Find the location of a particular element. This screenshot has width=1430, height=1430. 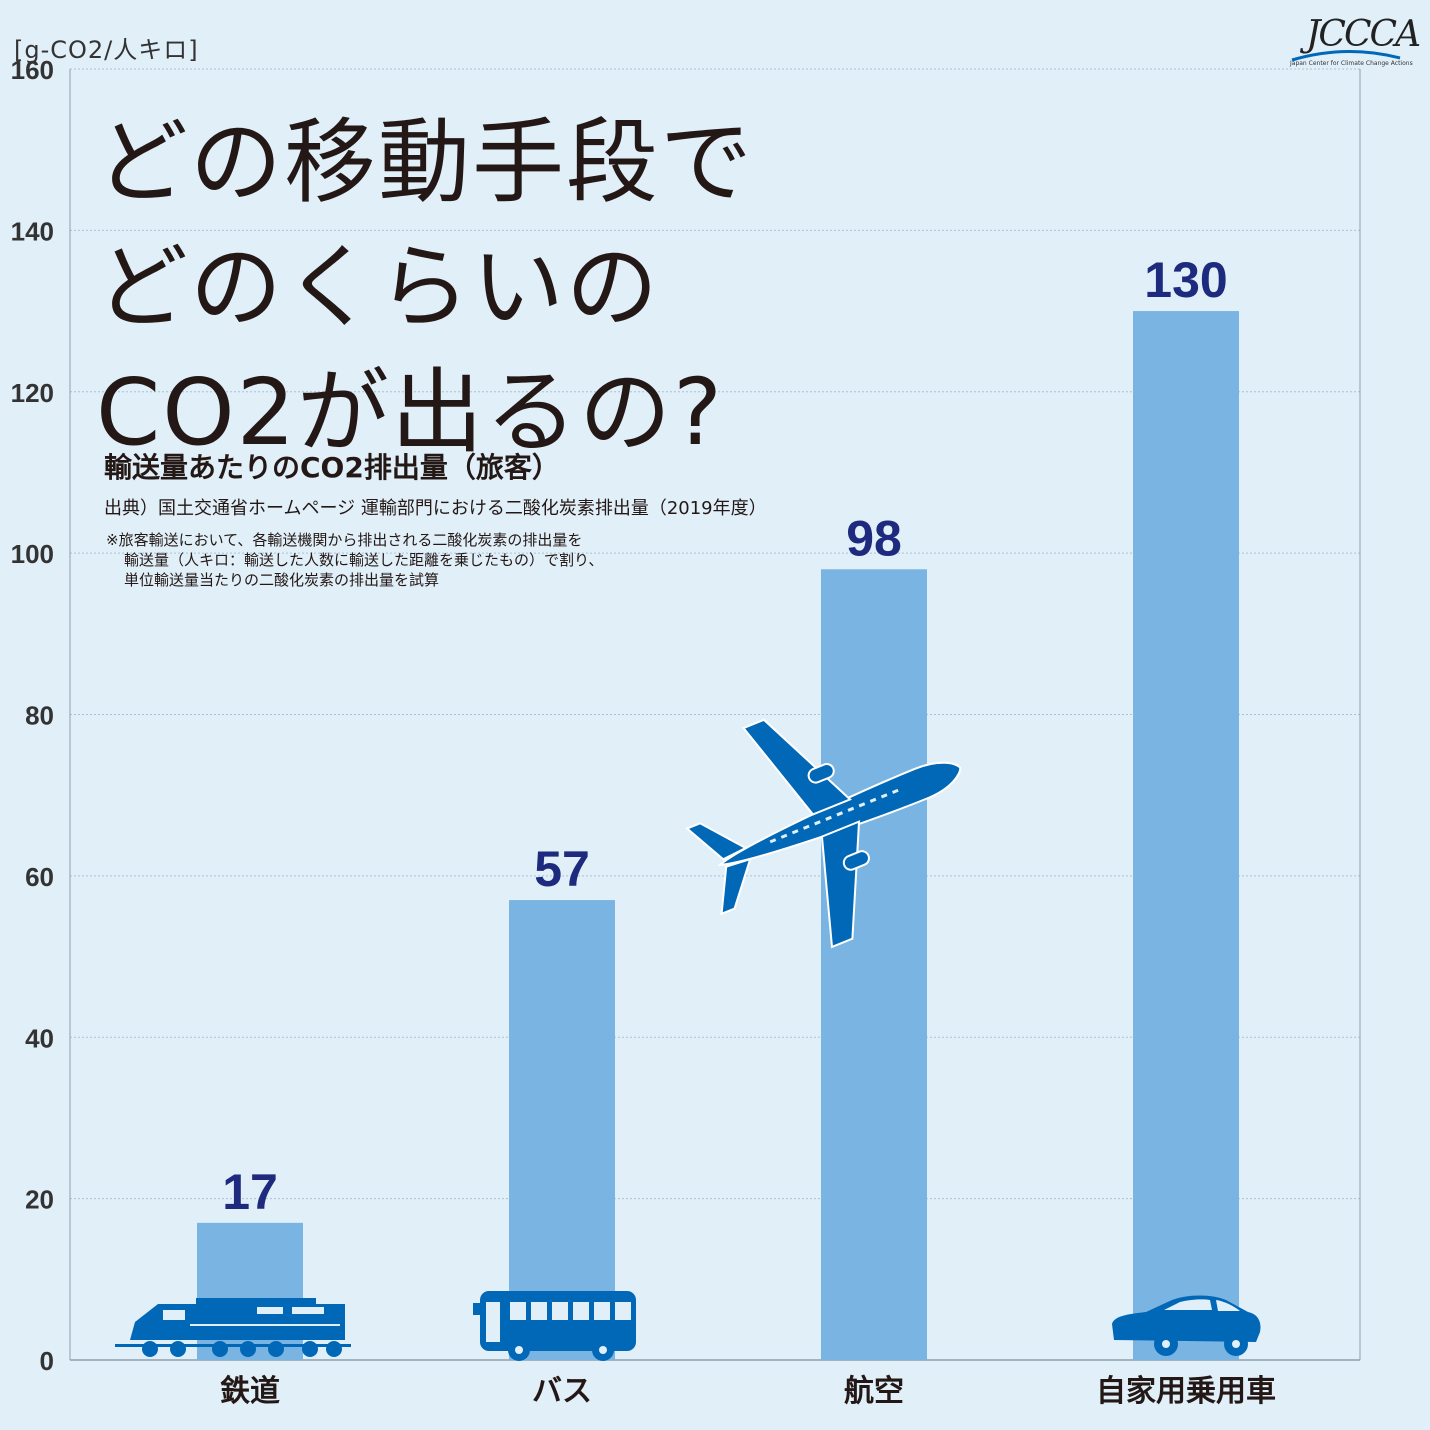

headline: どの移動手段で どのくらいの CO2が出るの? is located at coordinates (425, 287).